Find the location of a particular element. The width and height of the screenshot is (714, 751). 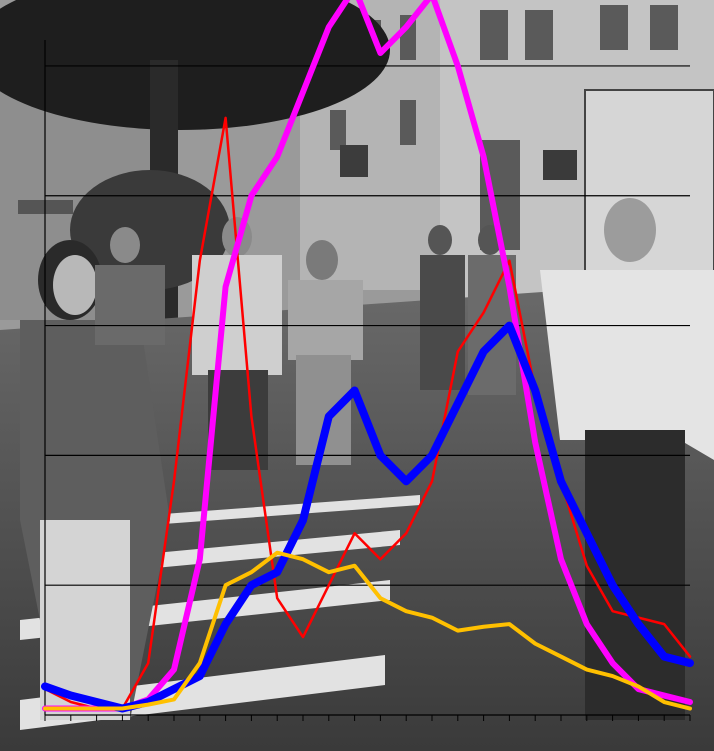

tree-canopy is located at coordinates (195, 65).